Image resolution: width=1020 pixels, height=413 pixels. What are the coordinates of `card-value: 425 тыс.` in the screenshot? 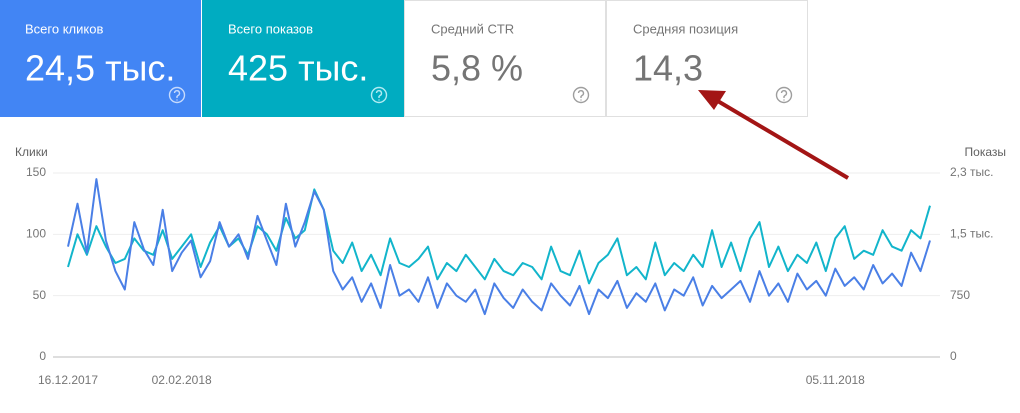 It's located at (298, 68).